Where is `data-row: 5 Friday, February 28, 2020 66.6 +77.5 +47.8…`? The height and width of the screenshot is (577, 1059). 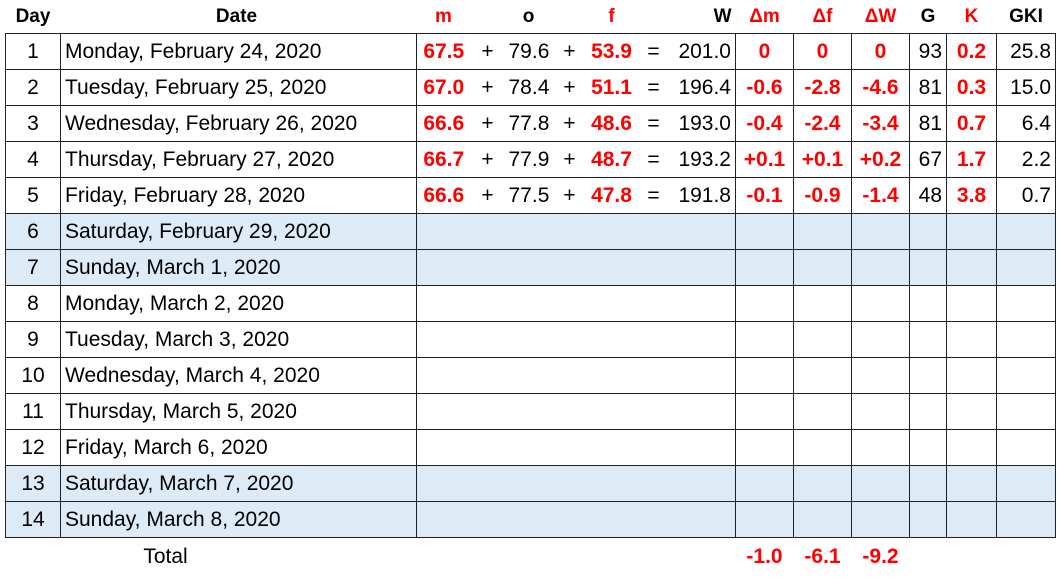 data-row: 5 Friday, February 28, 2020 66.6 +77.5 +47.8… is located at coordinates (530, 195).